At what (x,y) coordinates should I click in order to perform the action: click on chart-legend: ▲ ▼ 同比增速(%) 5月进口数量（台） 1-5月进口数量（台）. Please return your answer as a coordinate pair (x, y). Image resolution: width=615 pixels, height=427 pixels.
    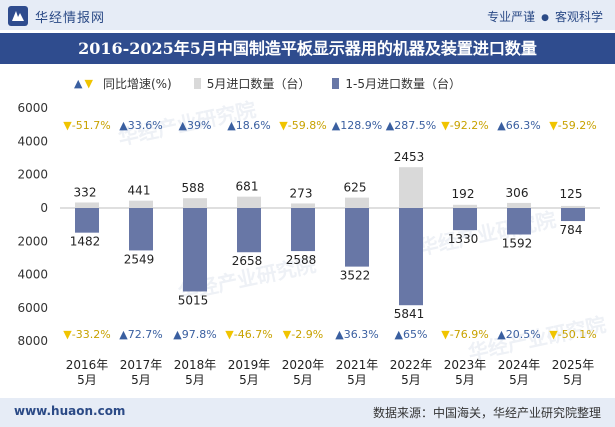
    Looking at the image, I should click on (267, 83).